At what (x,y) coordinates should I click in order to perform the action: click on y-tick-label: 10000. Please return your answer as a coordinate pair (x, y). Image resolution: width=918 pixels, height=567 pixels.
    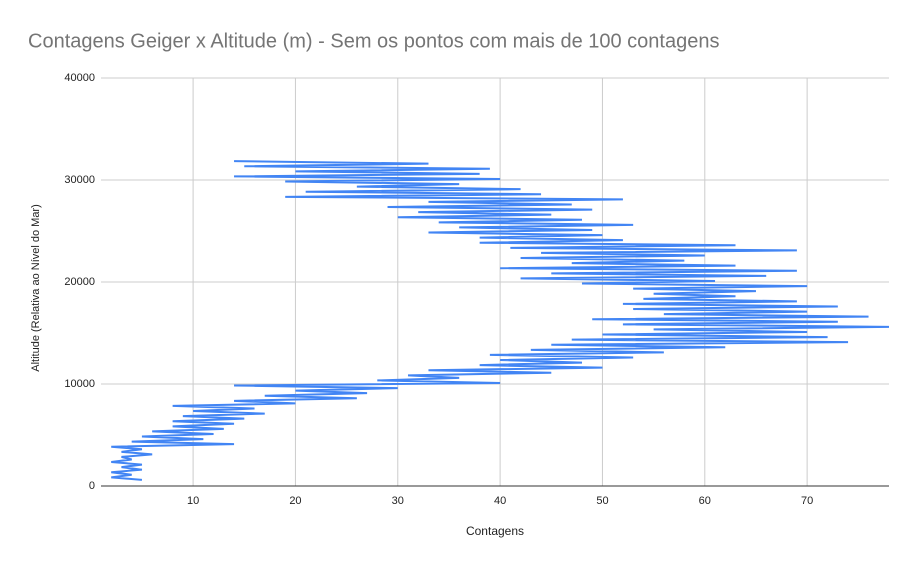
    Looking at the image, I should click on (79, 384).